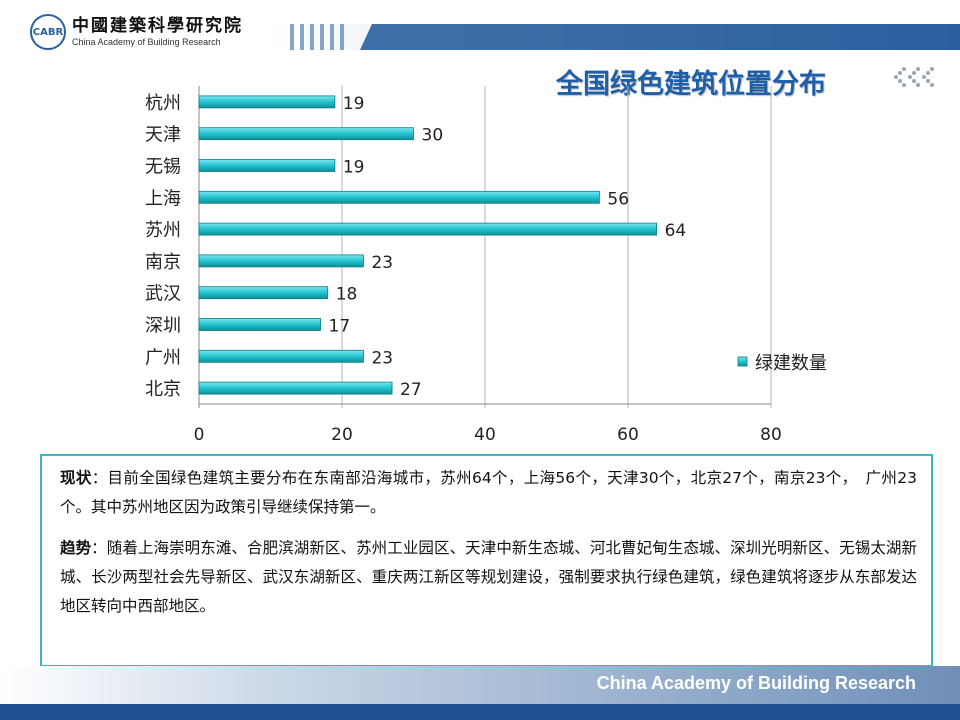  What do you see at coordinates (146, 41) in the screenshot?
I see `logo-english-name: China Academy of Building Research` at bounding box center [146, 41].